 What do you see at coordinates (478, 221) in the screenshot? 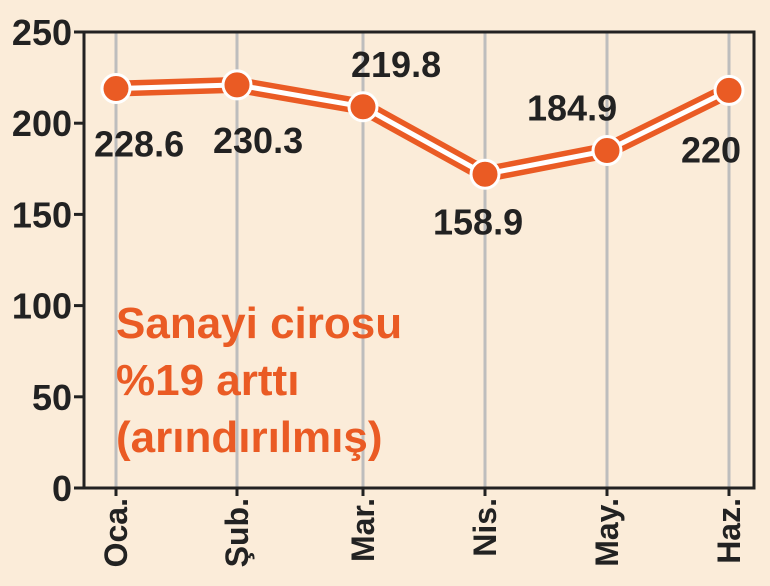
I see `data-label-3: 158.9` at bounding box center [478, 221].